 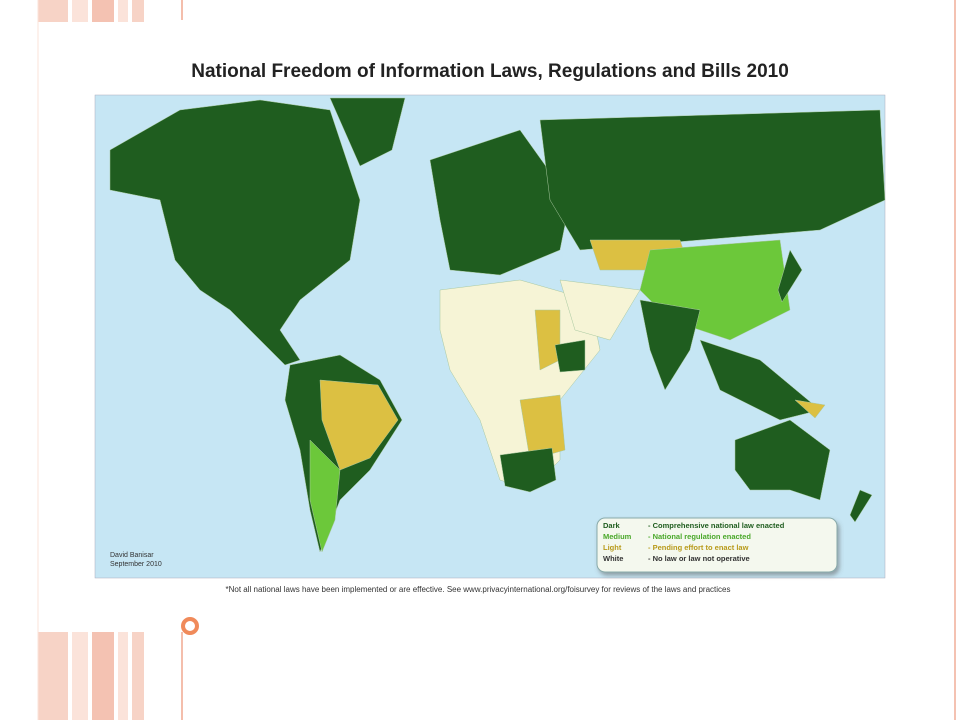 I want to click on legend-text: - Comprehensive national law enacted, so click(x=716, y=525).